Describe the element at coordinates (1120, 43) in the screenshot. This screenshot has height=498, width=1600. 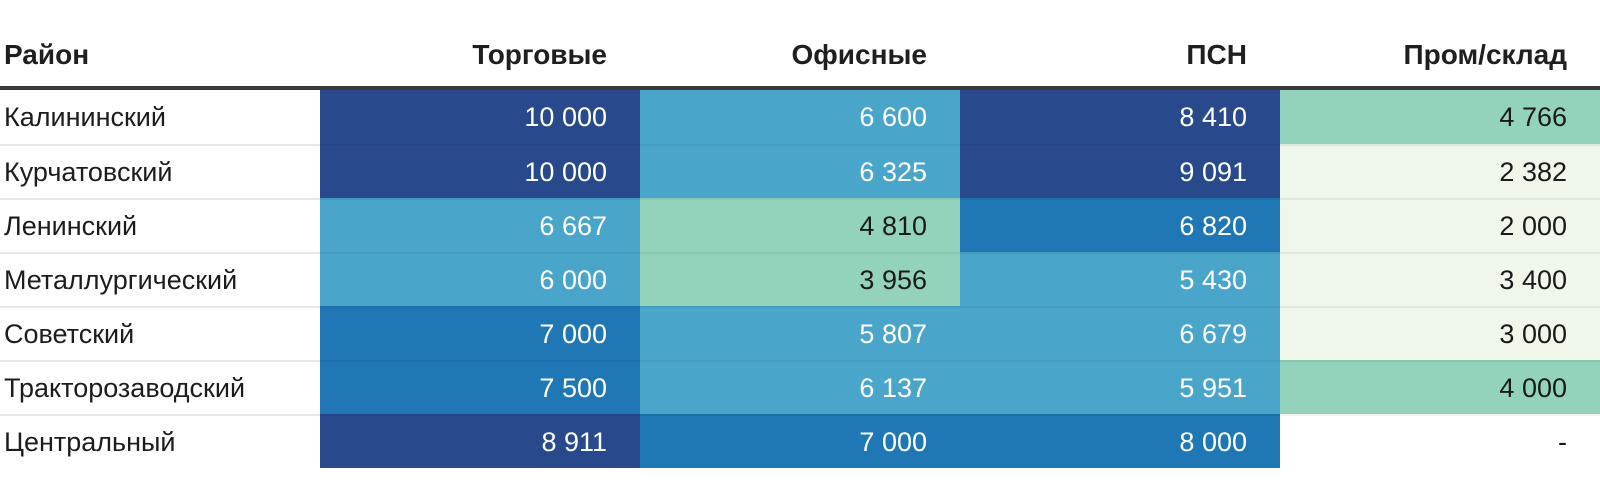
I see `col-header-psn: ПСН` at that location.